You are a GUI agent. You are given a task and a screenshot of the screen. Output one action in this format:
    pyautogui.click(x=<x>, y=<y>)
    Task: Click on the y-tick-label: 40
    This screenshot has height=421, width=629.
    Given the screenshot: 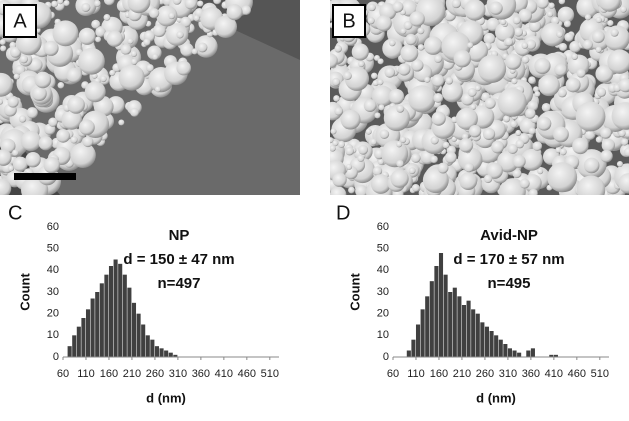 What is the action you would take?
    pyautogui.click(x=53, y=270)
    